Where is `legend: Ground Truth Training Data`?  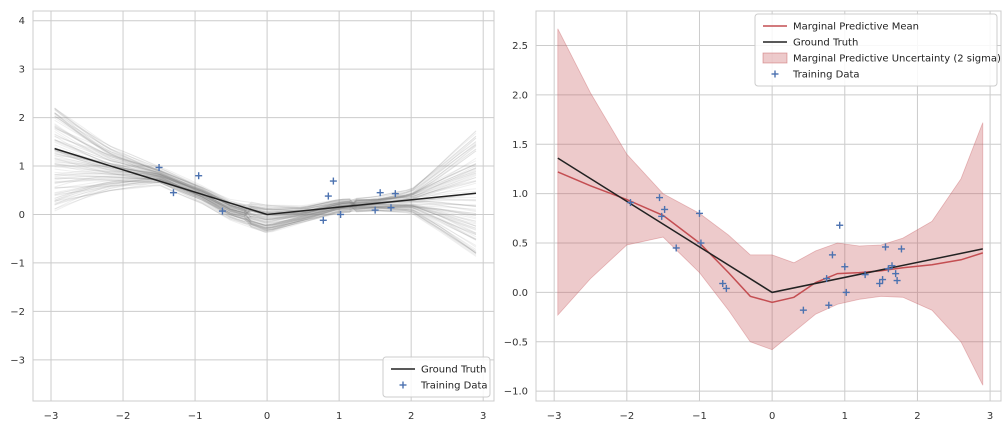
legend: Ground Truth Training Data is located at coordinates (436, 377).